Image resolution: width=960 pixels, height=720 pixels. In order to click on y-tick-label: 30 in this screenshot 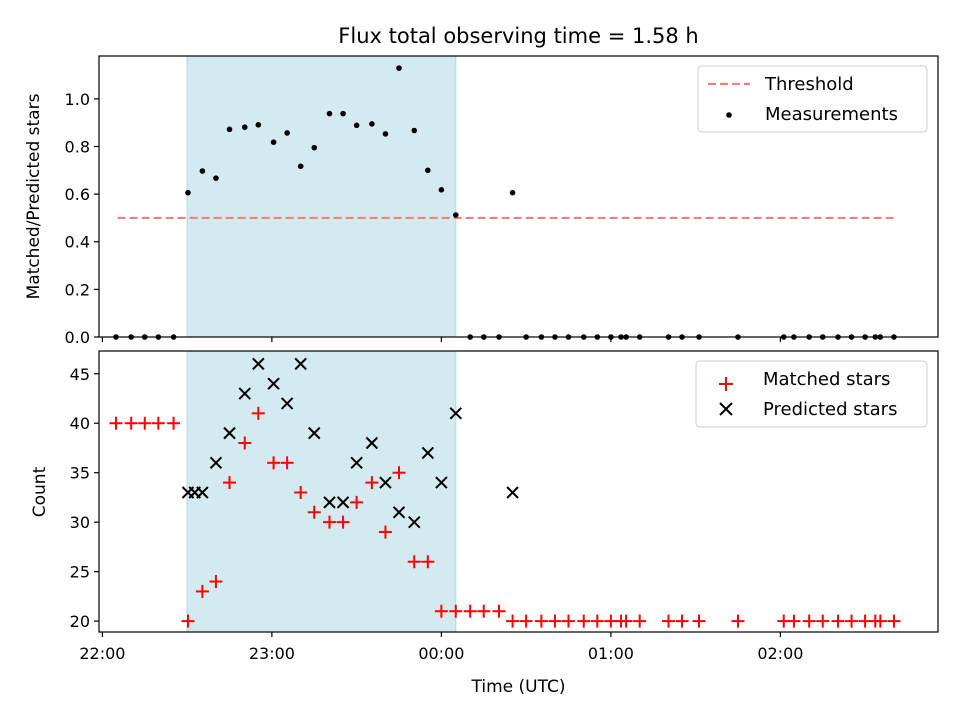, I will do `click(80, 522)`.